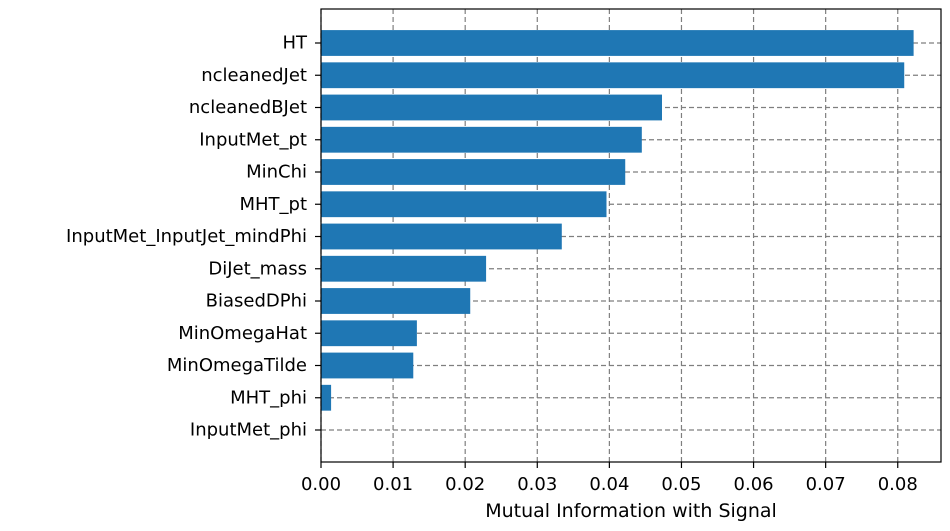  Describe the element at coordinates (898, 484) in the screenshot. I see `x-tick-label: 0.08` at that location.